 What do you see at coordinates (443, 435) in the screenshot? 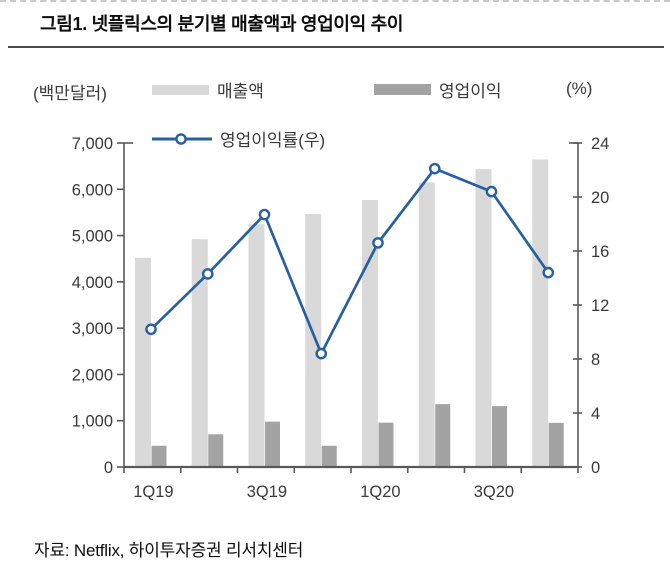
I see `op-bar-2Q20` at bounding box center [443, 435].